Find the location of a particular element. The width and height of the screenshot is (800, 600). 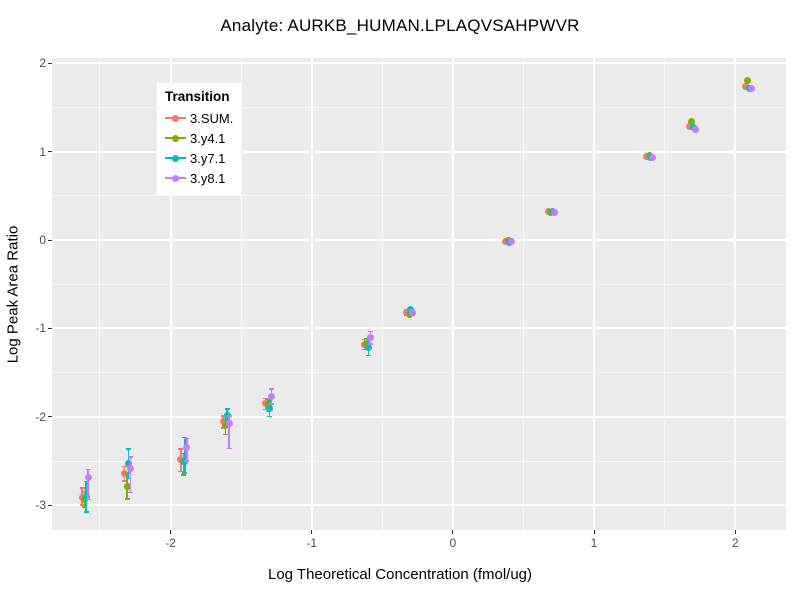

legend-items: 3.SUM. 3.y4.1 3.y7.1 3.y8.1 is located at coordinates (199, 148).